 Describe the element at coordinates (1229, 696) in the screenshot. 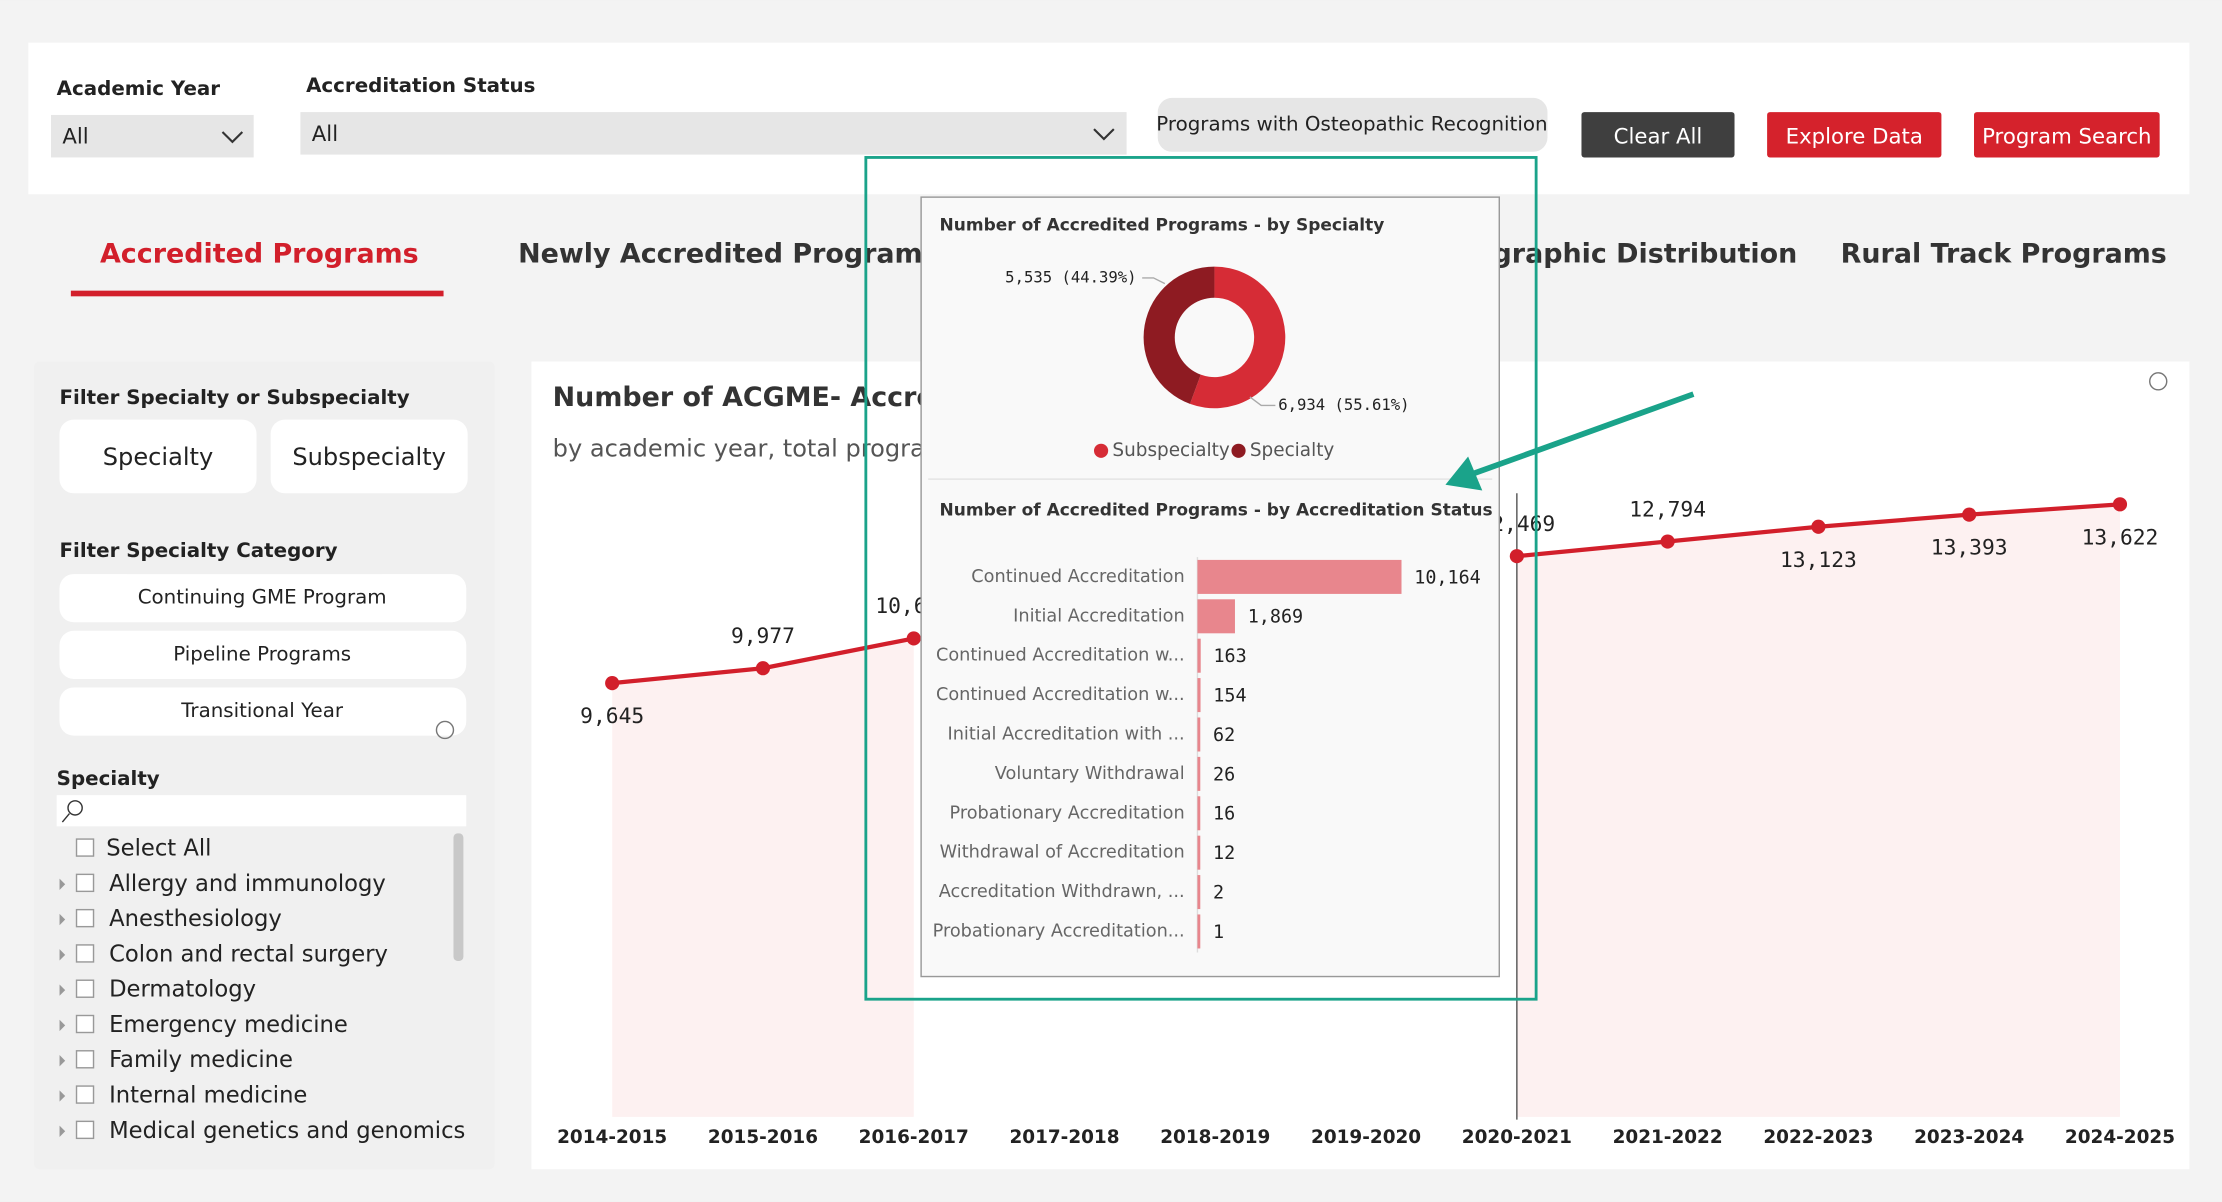

I see `data-label: 154` at that location.